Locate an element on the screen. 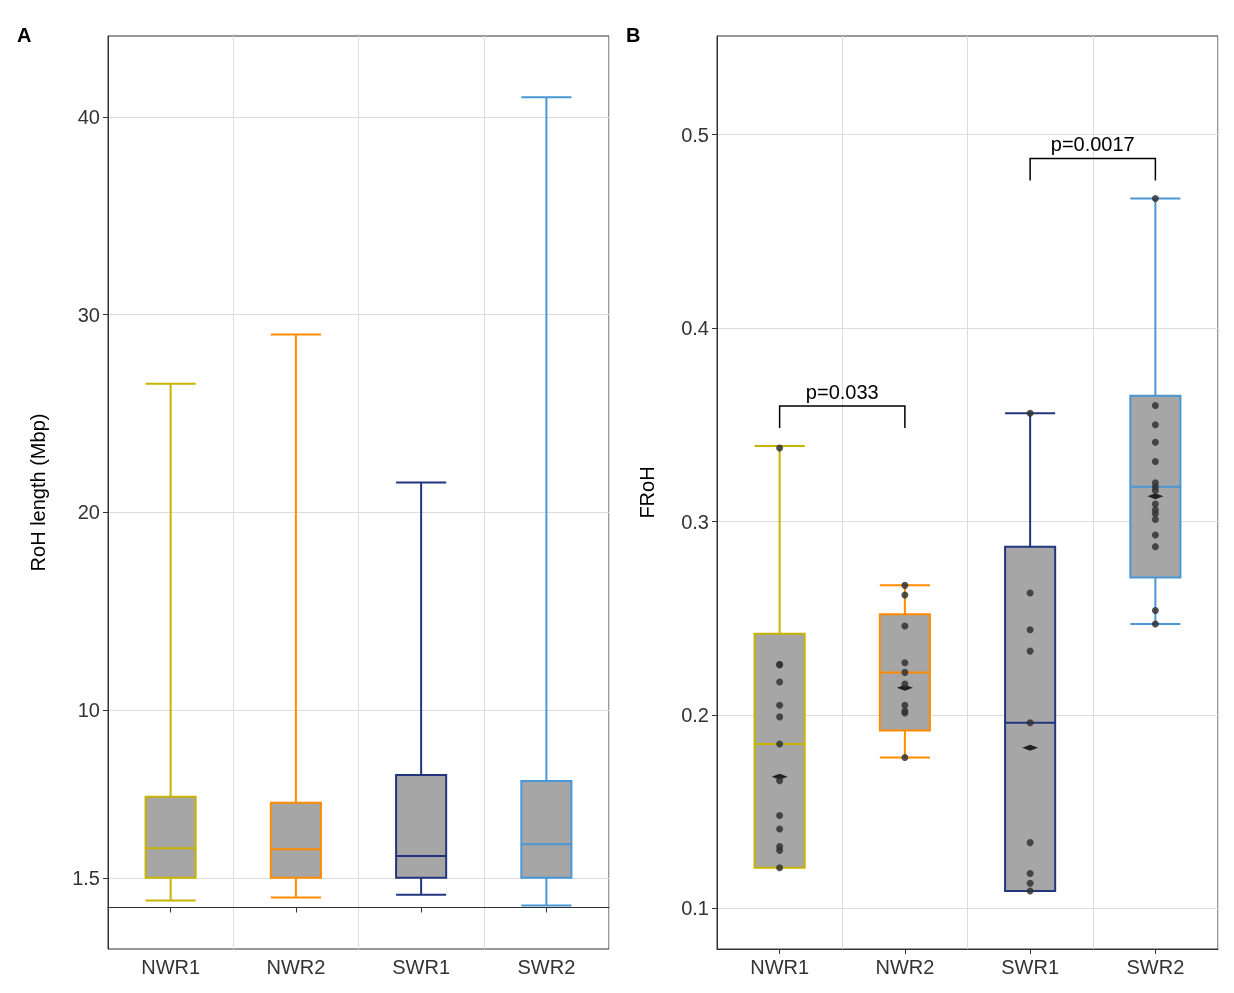  y-tick-label: 0.4 is located at coordinates (695, 328).